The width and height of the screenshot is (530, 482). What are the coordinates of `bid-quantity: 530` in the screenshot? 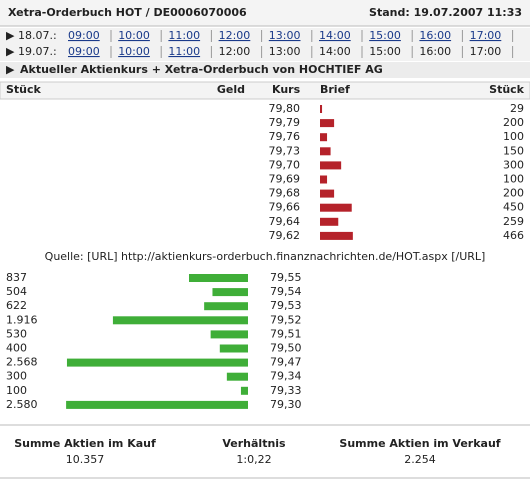 It's located at (16, 333).